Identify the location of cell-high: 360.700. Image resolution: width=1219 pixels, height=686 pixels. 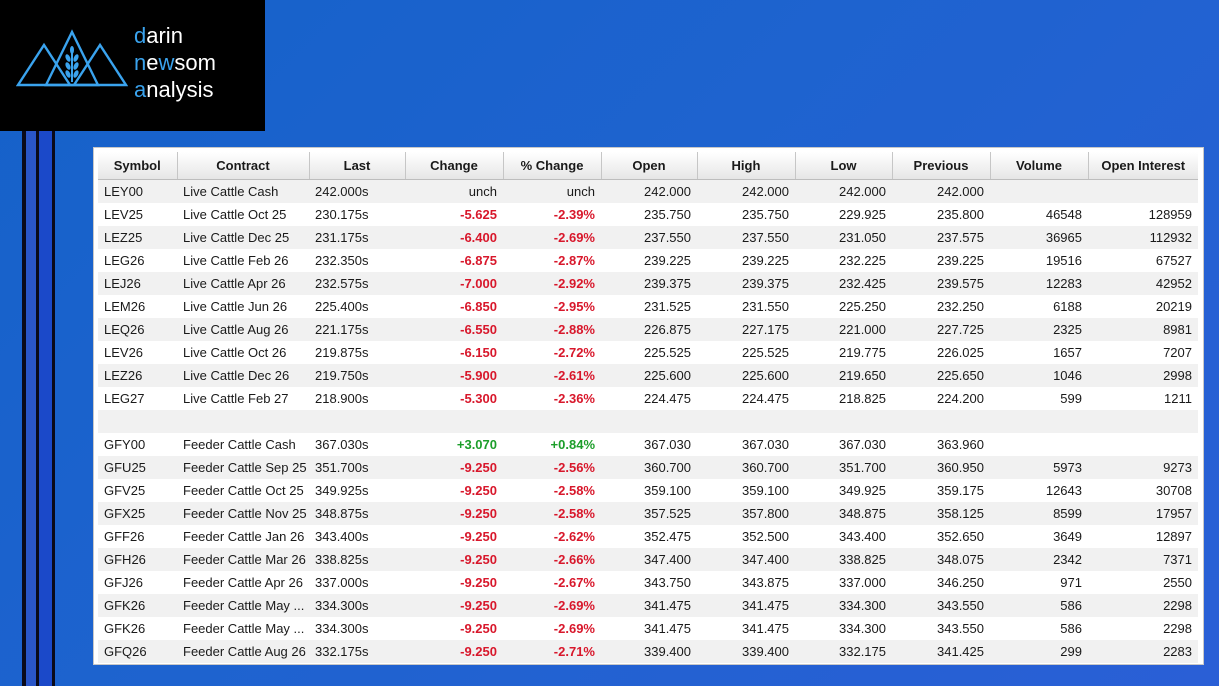
(746, 467).